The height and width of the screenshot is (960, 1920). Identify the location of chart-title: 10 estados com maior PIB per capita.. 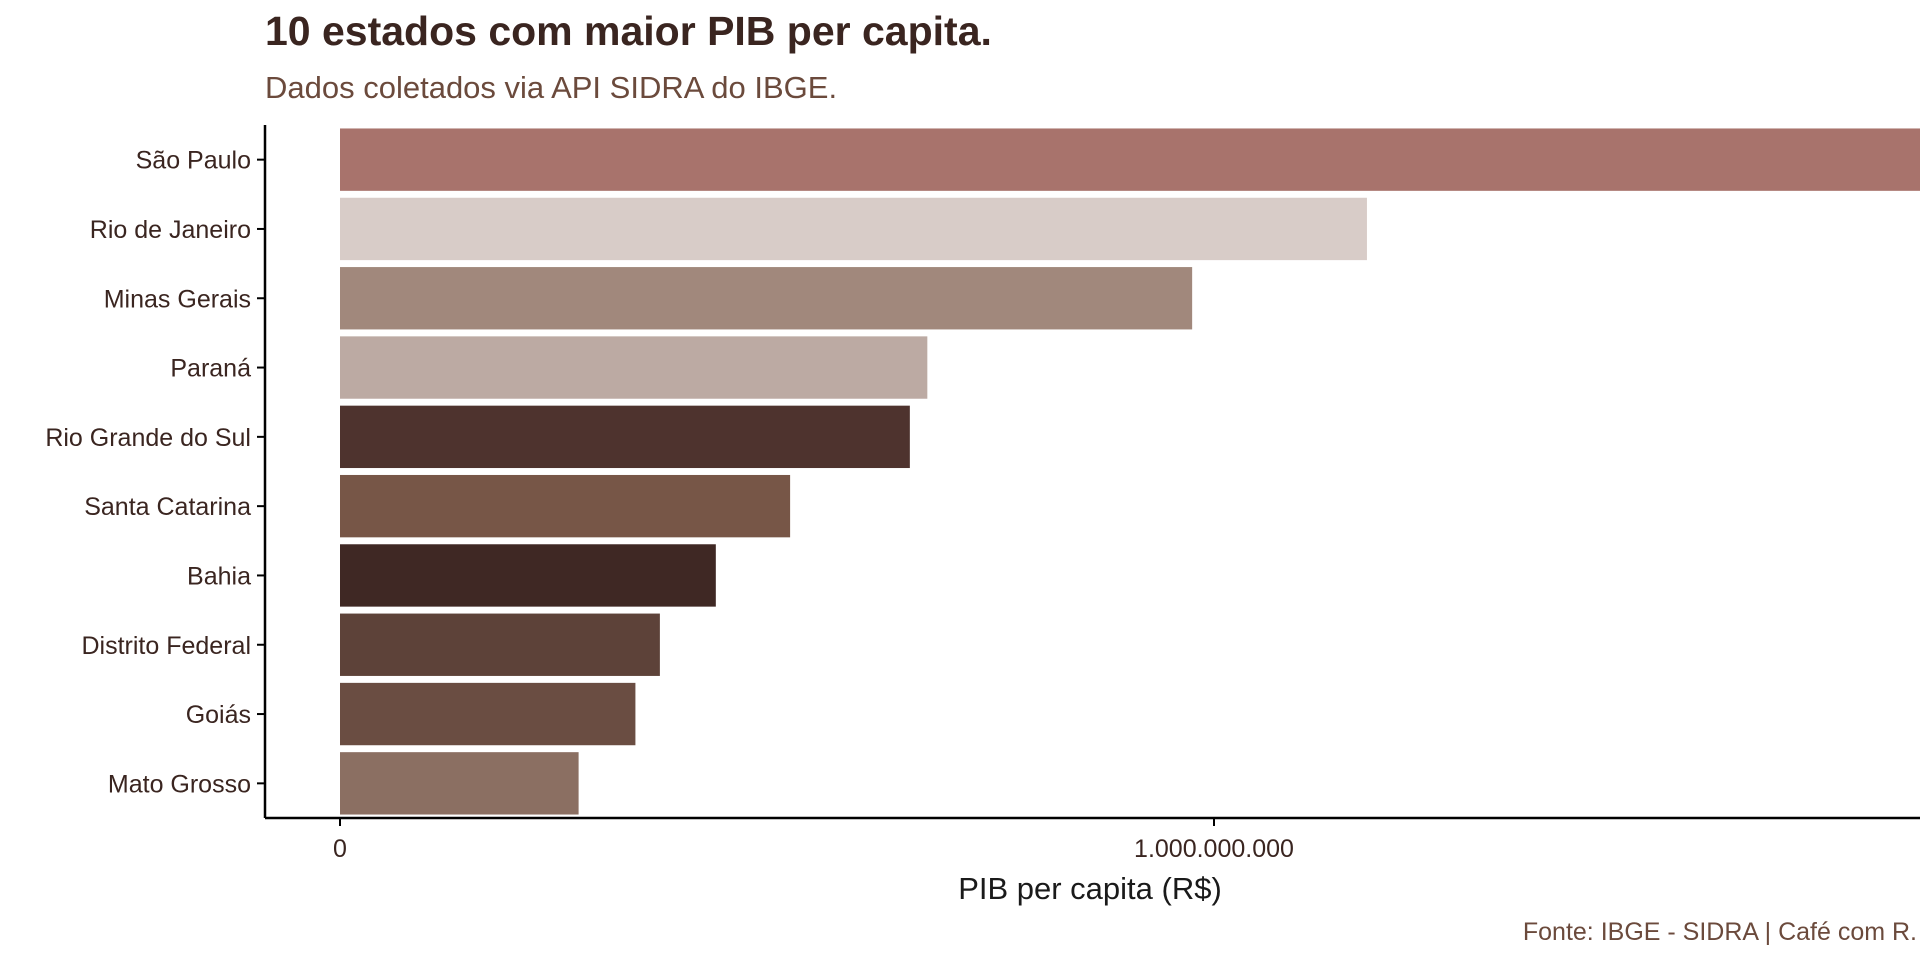
(628, 31).